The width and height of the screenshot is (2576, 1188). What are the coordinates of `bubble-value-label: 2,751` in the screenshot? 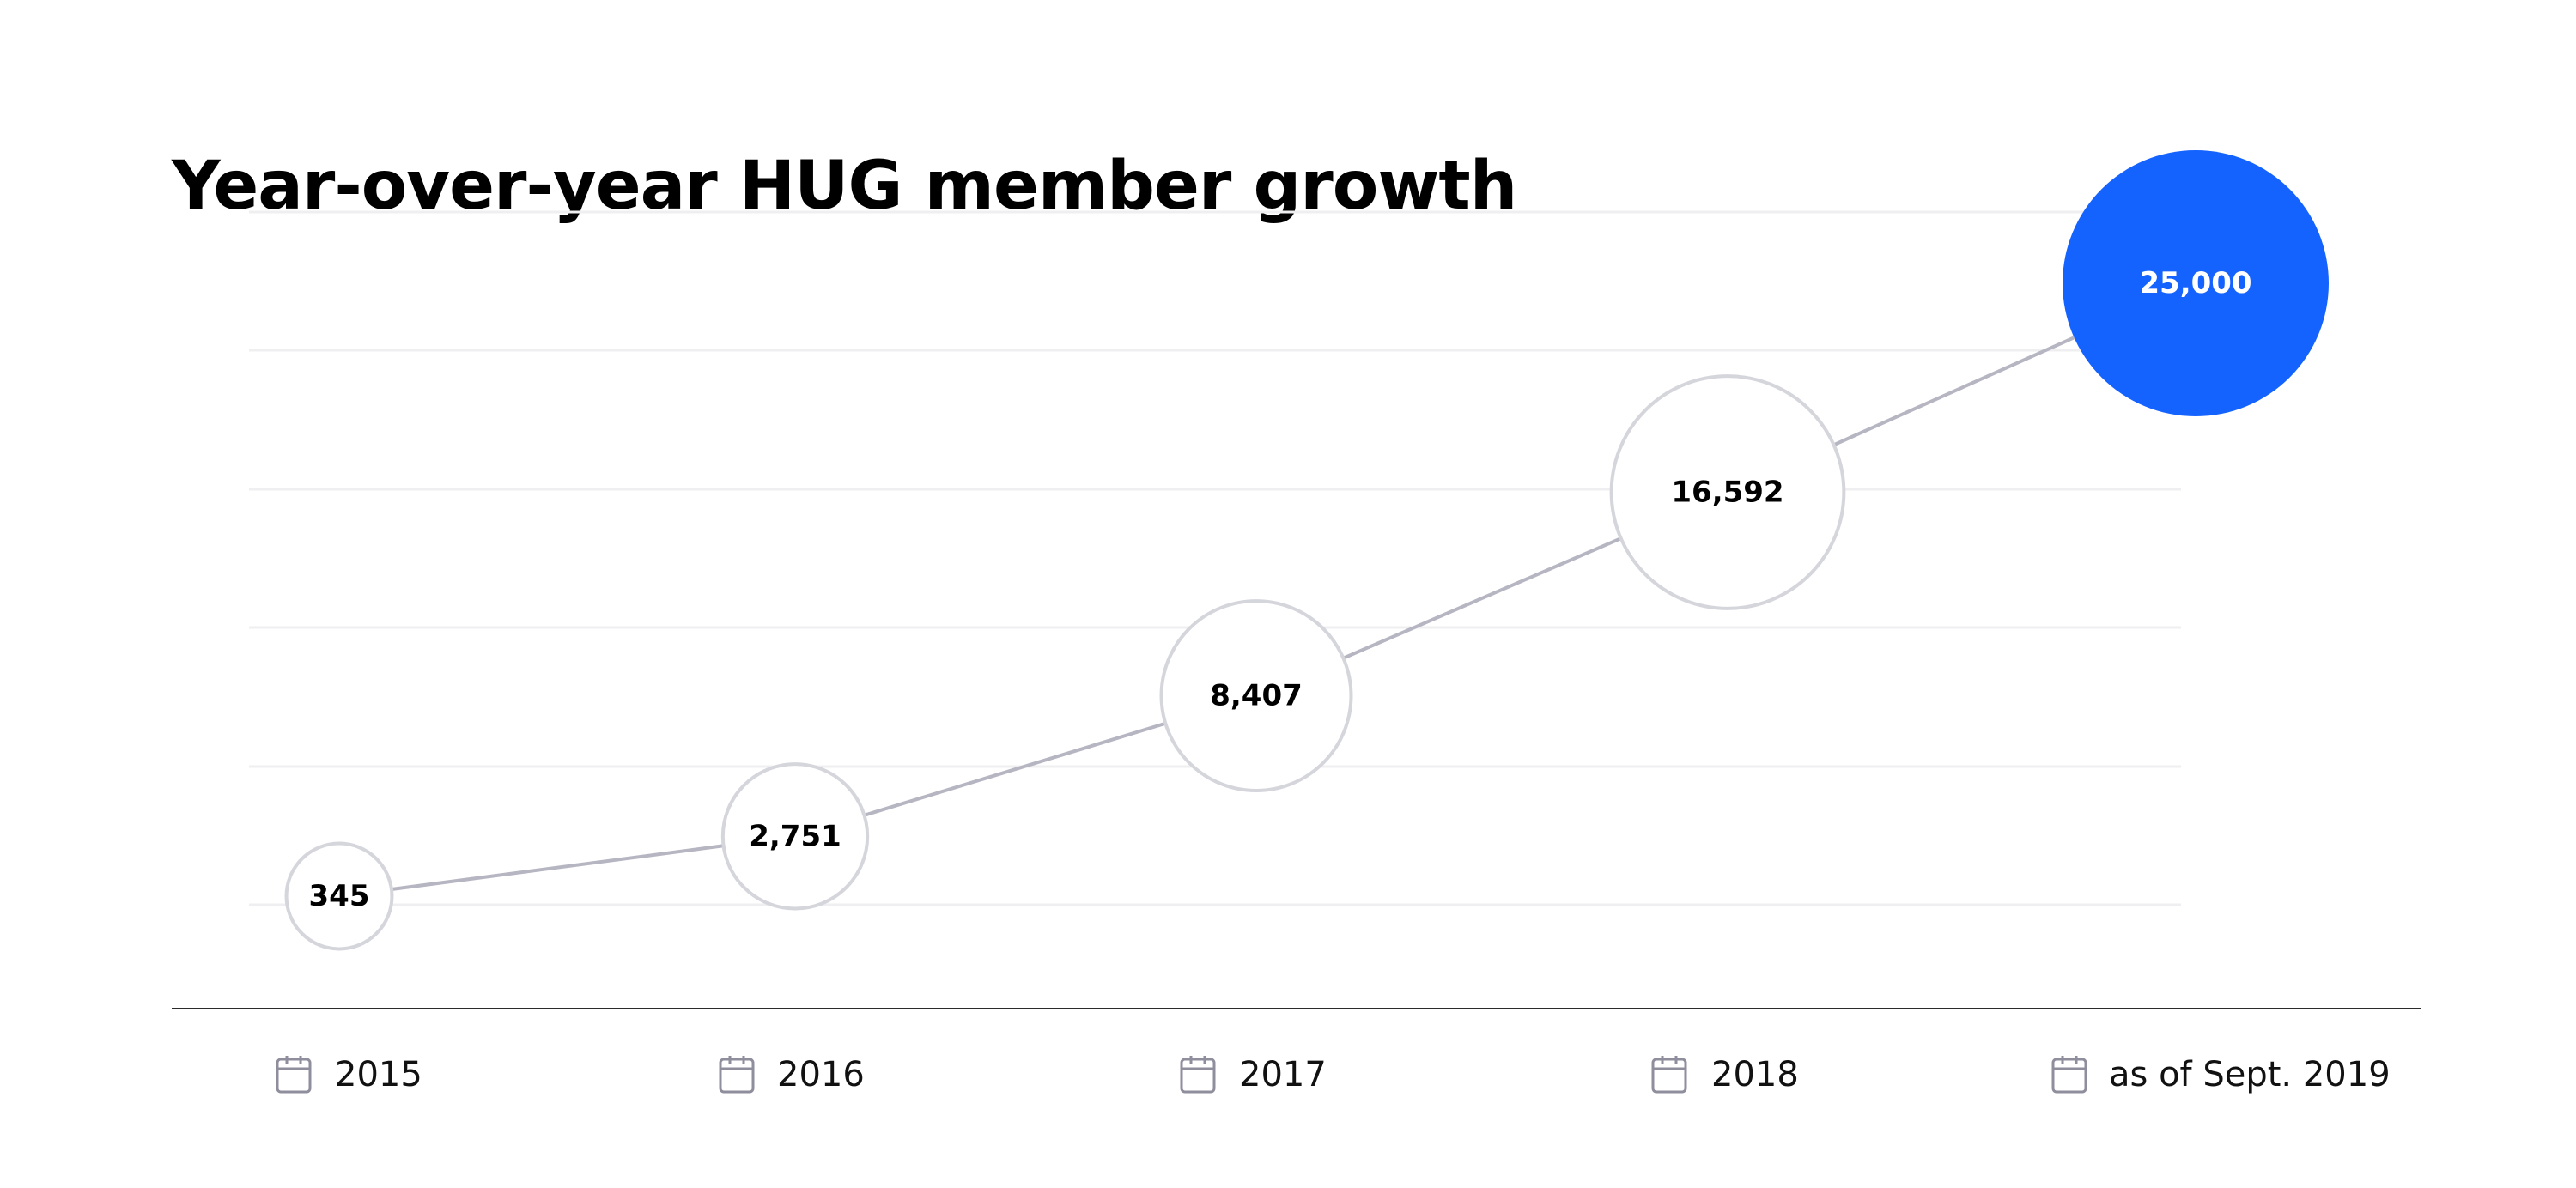 It's located at (795, 836).